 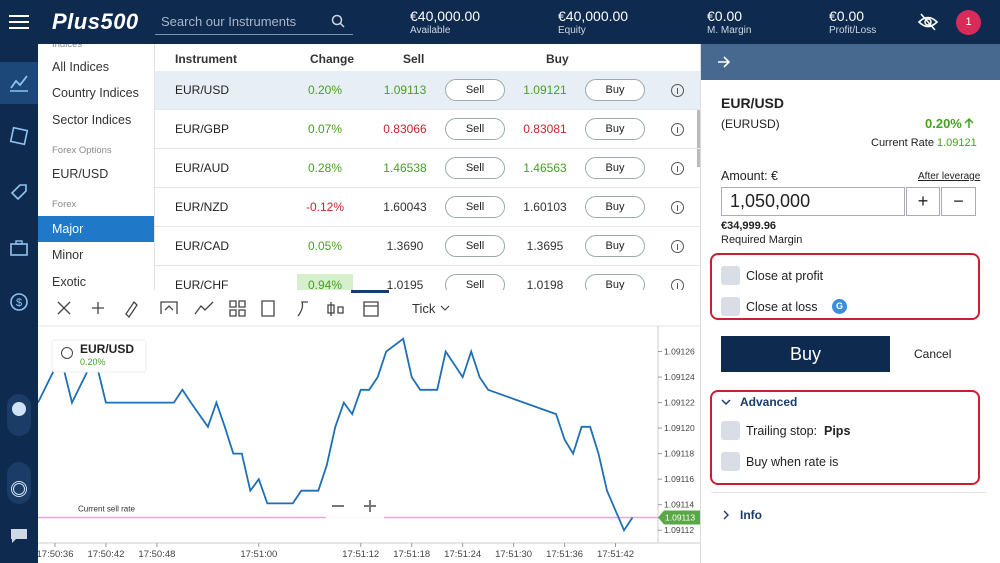 I want to click on menu-item: All Indices, so click(x=80, y=67).